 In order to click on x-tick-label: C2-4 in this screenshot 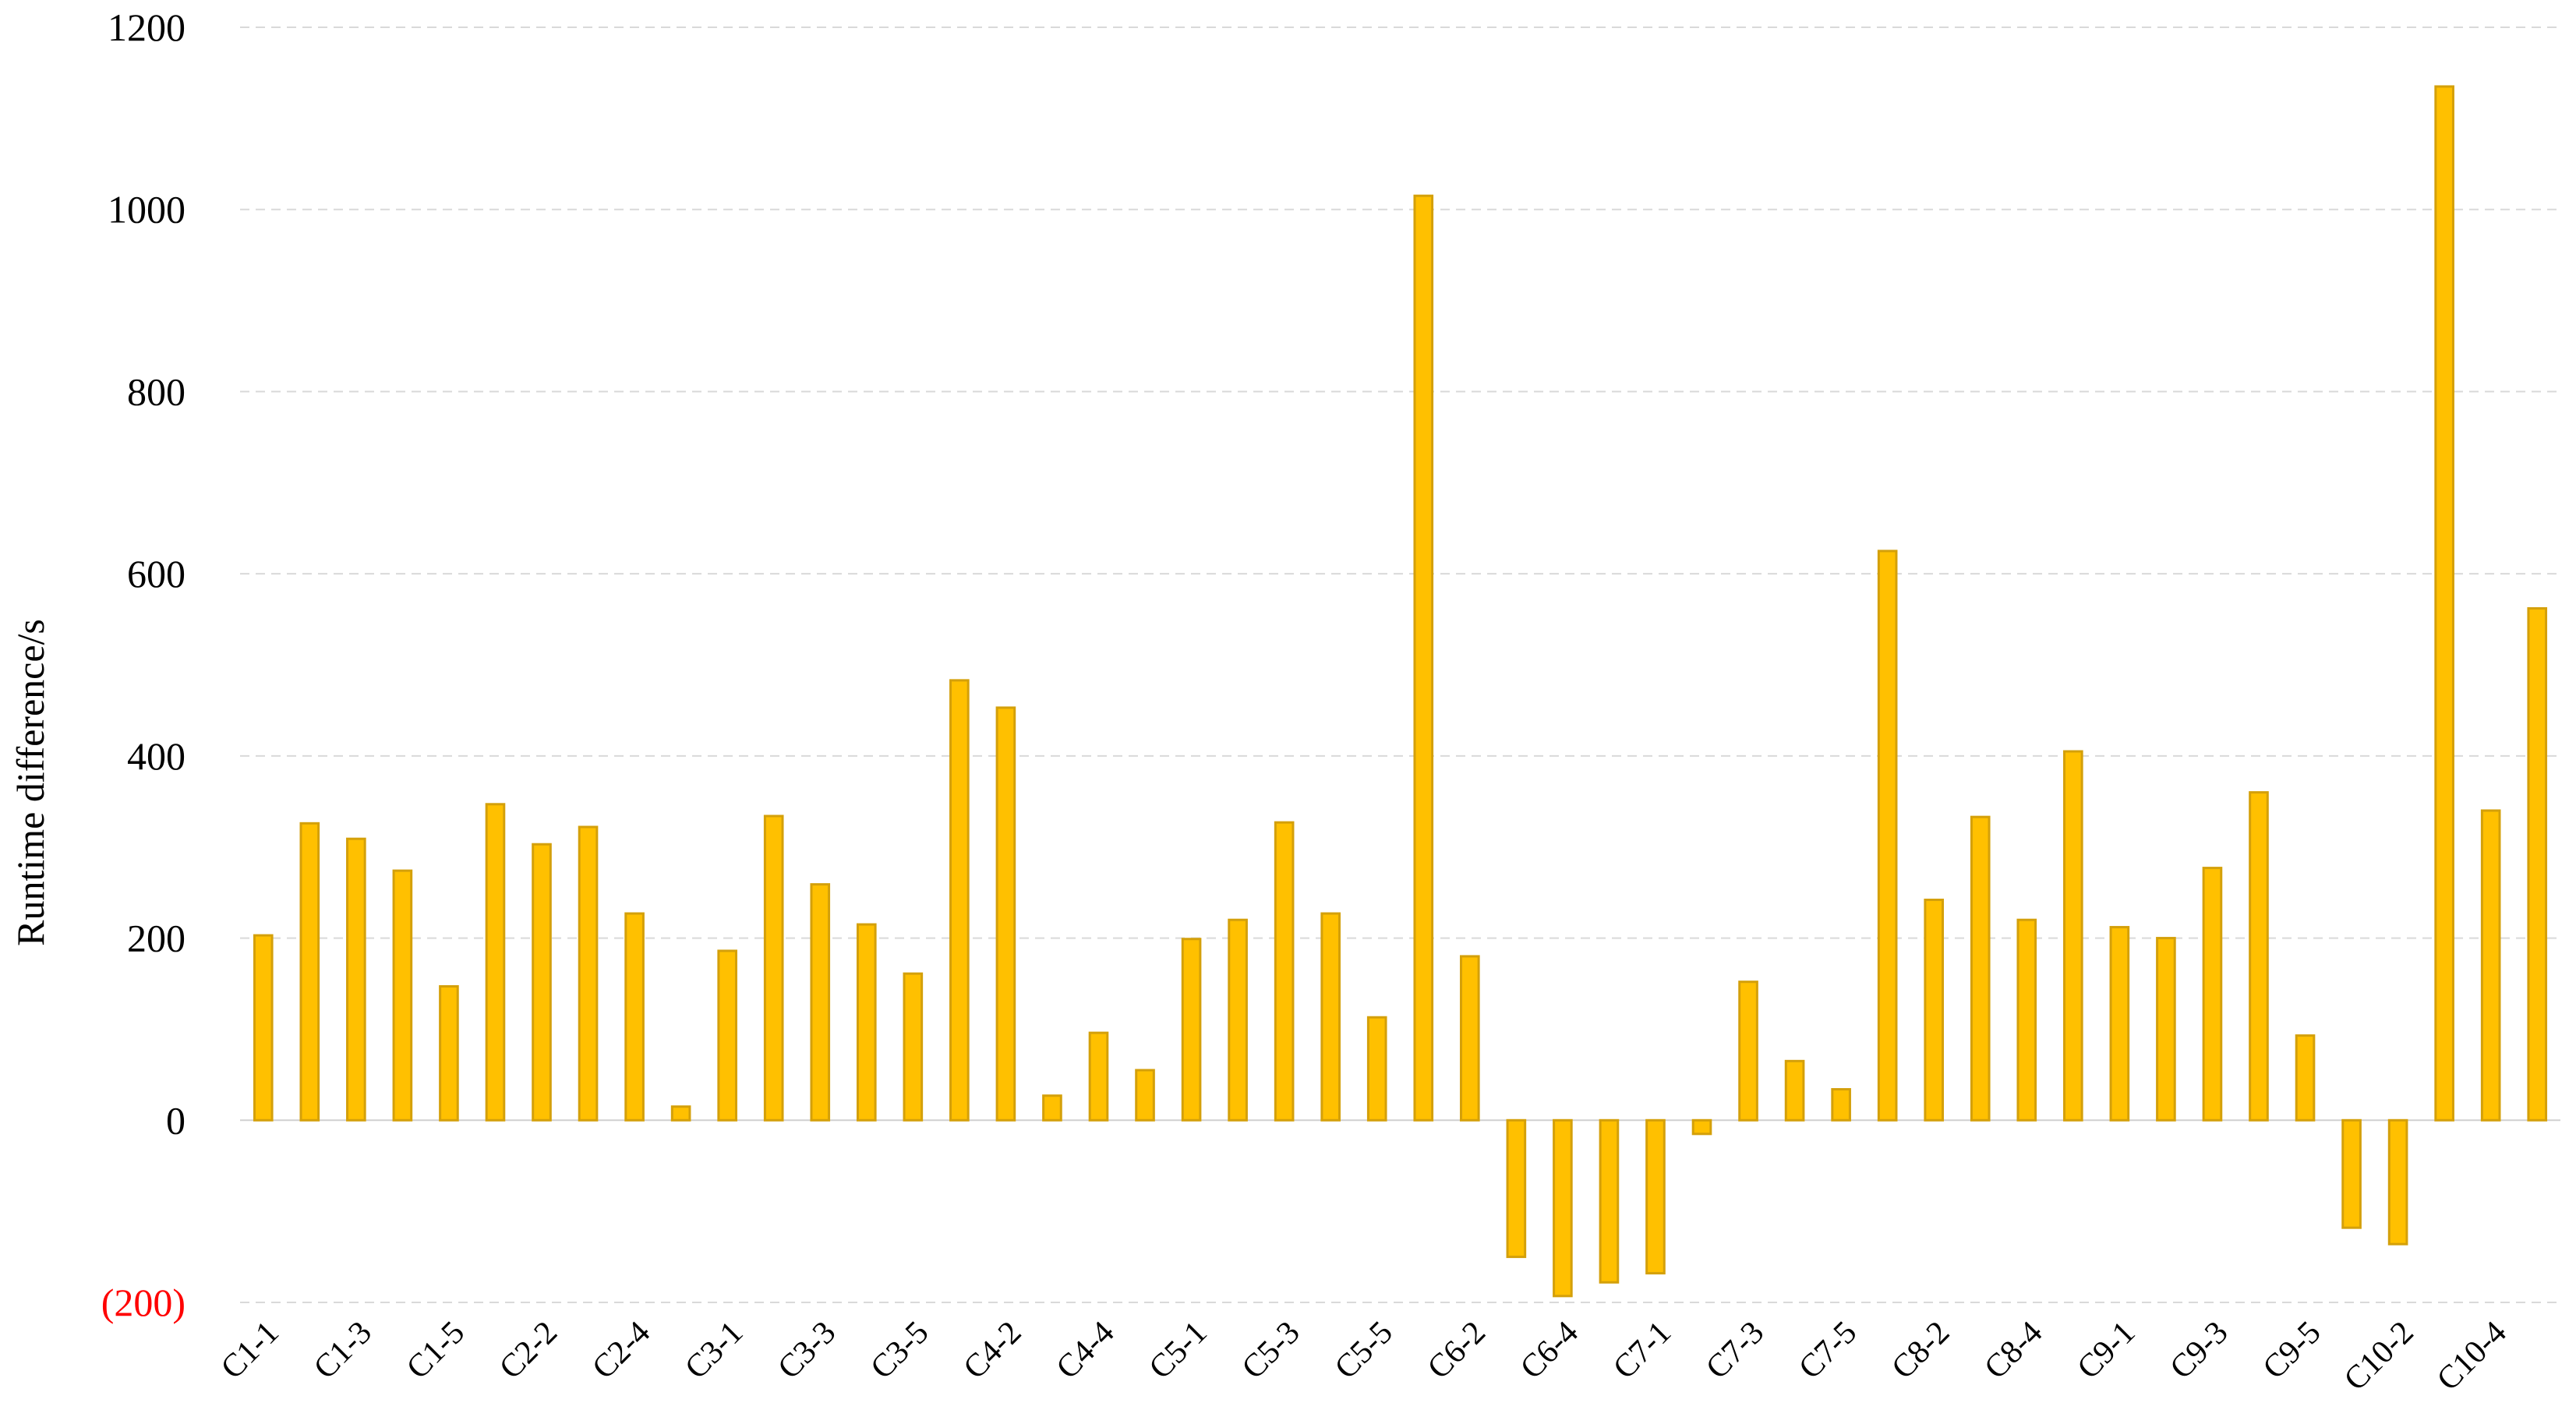, I will do `click(621, 1351)`.